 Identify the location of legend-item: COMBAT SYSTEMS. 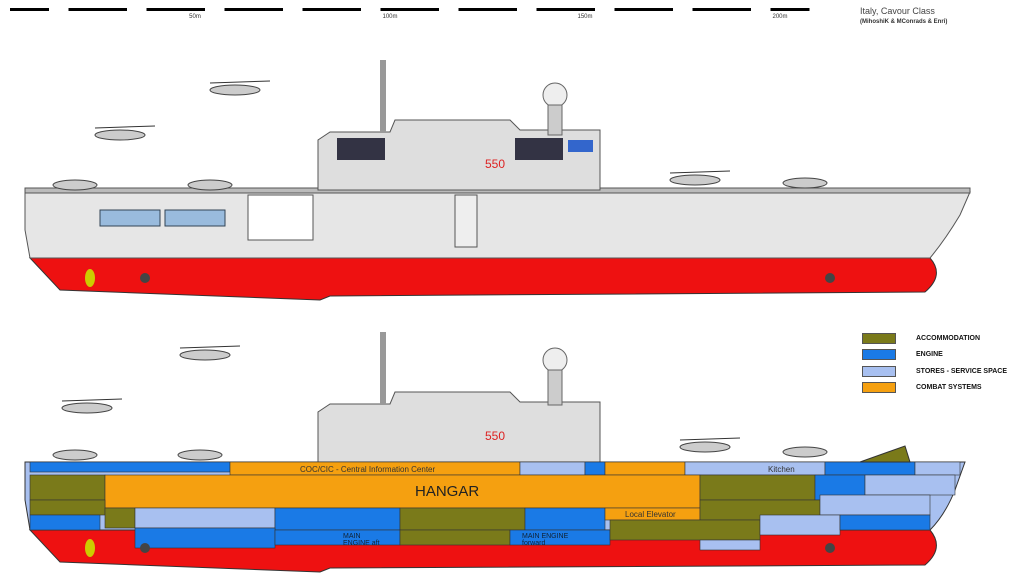
(934, 388).